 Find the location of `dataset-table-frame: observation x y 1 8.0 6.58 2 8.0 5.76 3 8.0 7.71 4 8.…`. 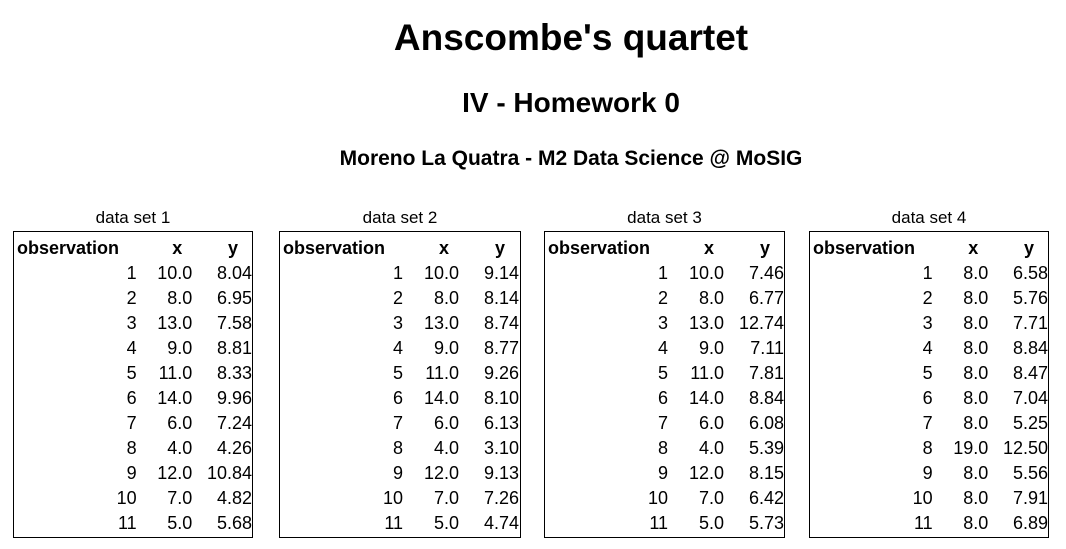

dataset-table-frame: observation x y 1 8.0 6.58 2 8.0 5.76 3 8.0 7.71 4 8.… is located at coordinates (929, 384).